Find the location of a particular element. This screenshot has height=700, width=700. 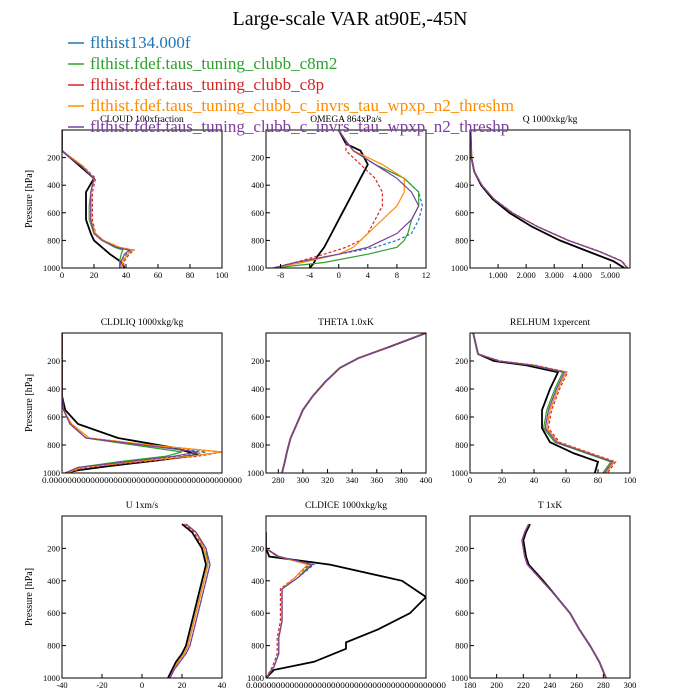

x-tick-label: 4 is located at coordinates (368, 275).